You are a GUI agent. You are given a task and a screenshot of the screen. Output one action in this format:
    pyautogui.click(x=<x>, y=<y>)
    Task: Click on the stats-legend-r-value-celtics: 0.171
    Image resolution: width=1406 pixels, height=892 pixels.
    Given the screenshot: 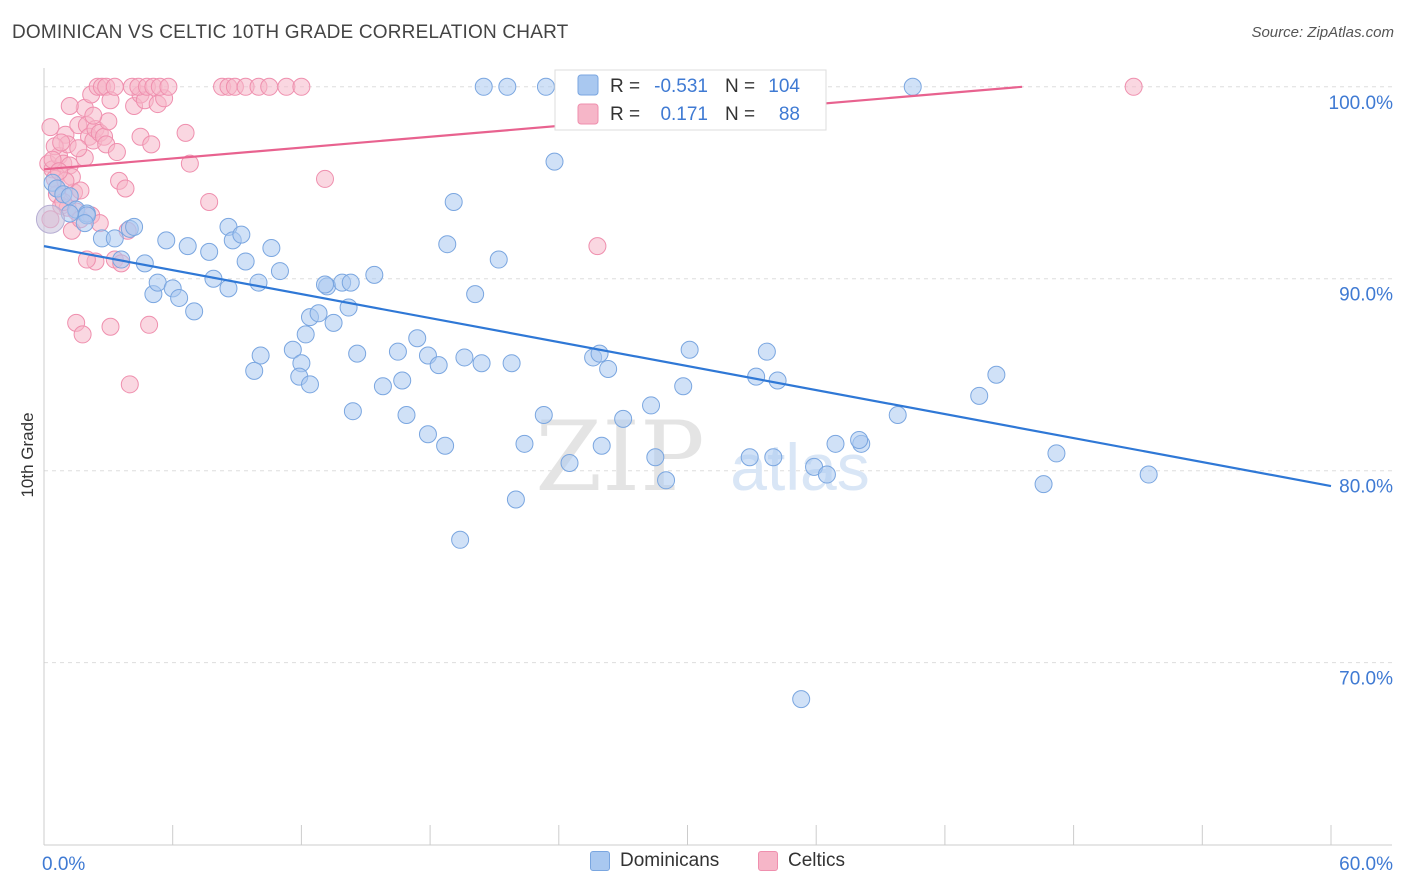 What is the action you would take?
    pyautogui.click(x=684, y=114)
    